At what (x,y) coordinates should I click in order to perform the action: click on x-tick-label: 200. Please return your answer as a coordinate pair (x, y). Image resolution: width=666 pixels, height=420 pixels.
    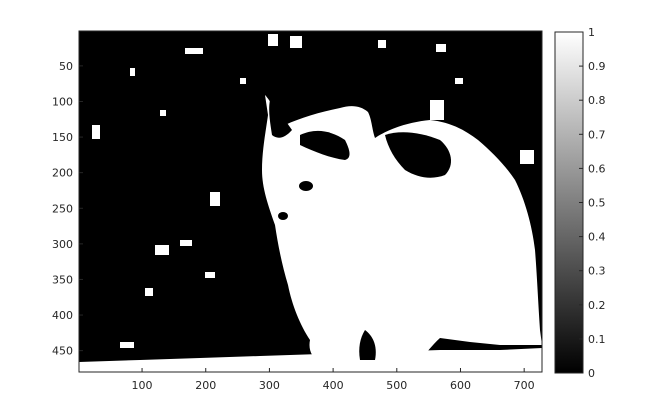
    Looking at the image, I should click on (205, 385).